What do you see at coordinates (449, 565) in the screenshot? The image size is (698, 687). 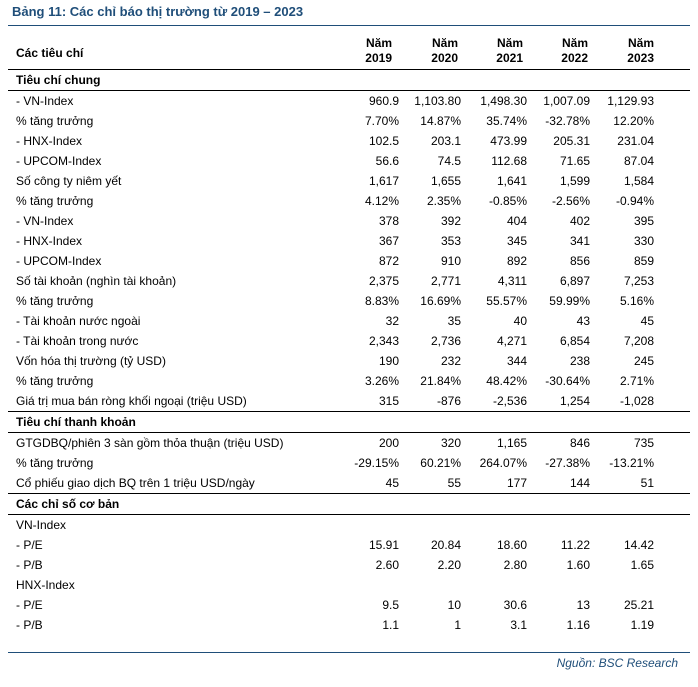 I see `cell-2020: 2.20` at bounding box center [449, 565].